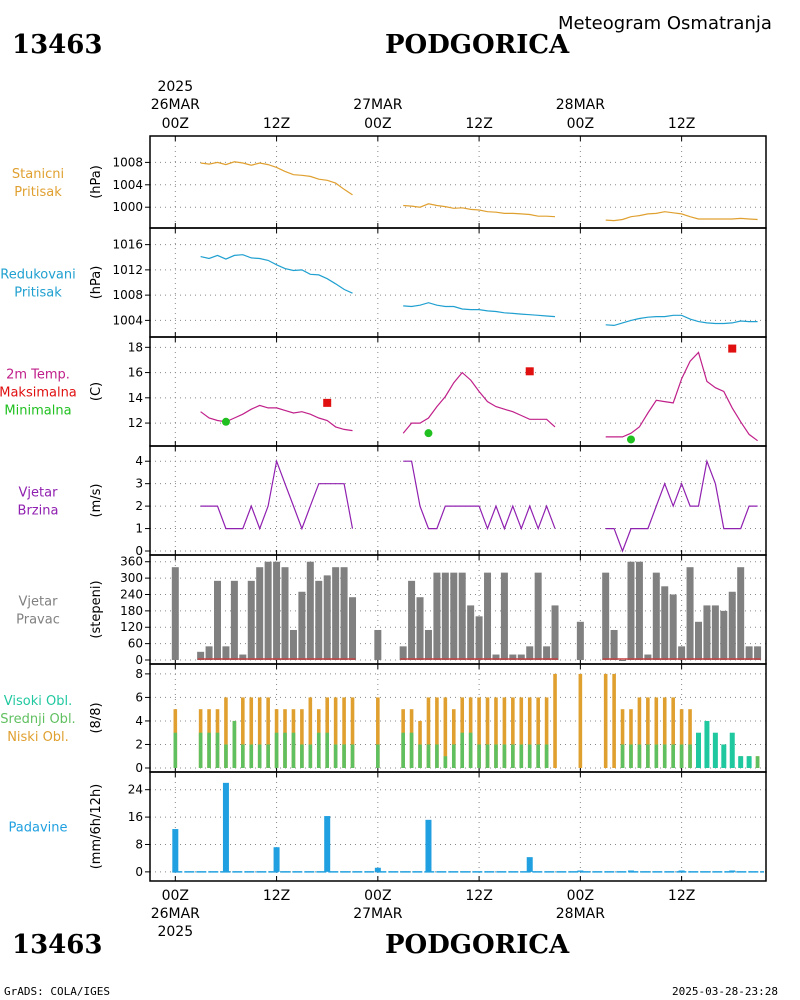 The width and height of the screenshot is (800, 1000). I want to click on max-temp-marker, so click(529, 371).